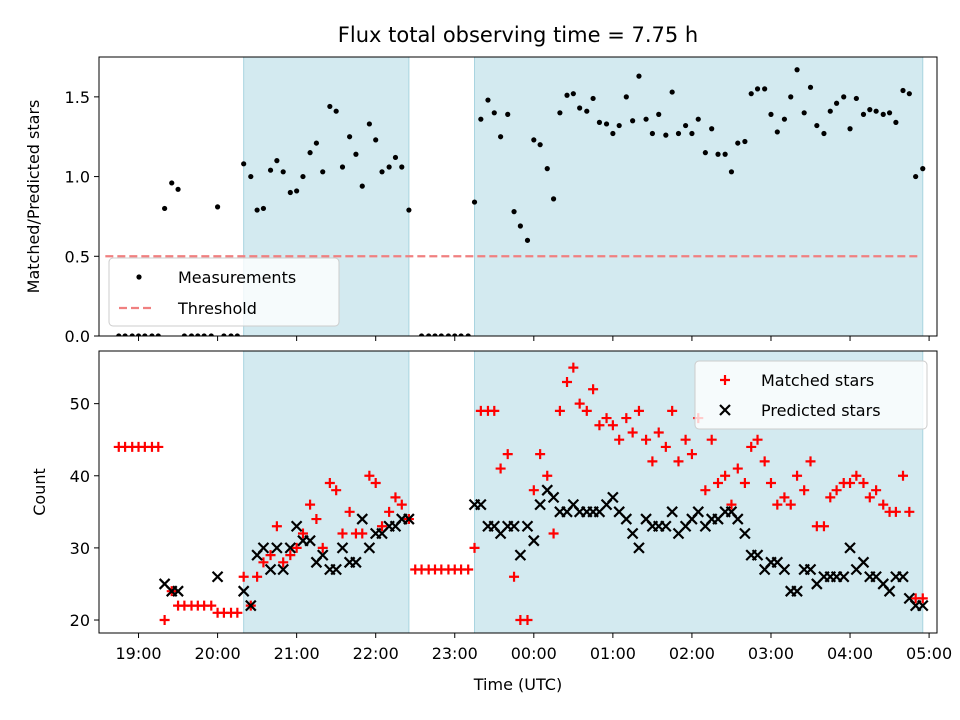  I want to click on x-tick-label: 05:00, so click(929, 653).